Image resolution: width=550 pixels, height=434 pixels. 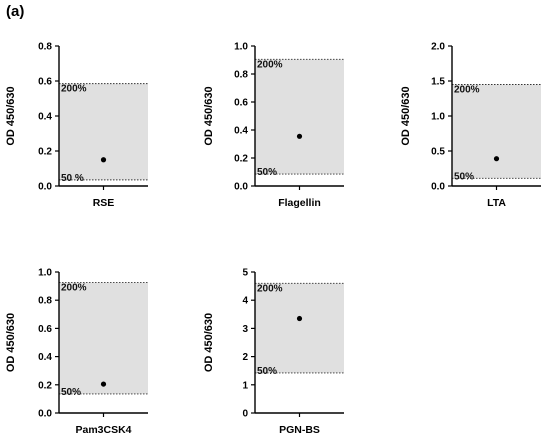 I want to click on x-axis-label: RSE, so click(x=104, y=203).